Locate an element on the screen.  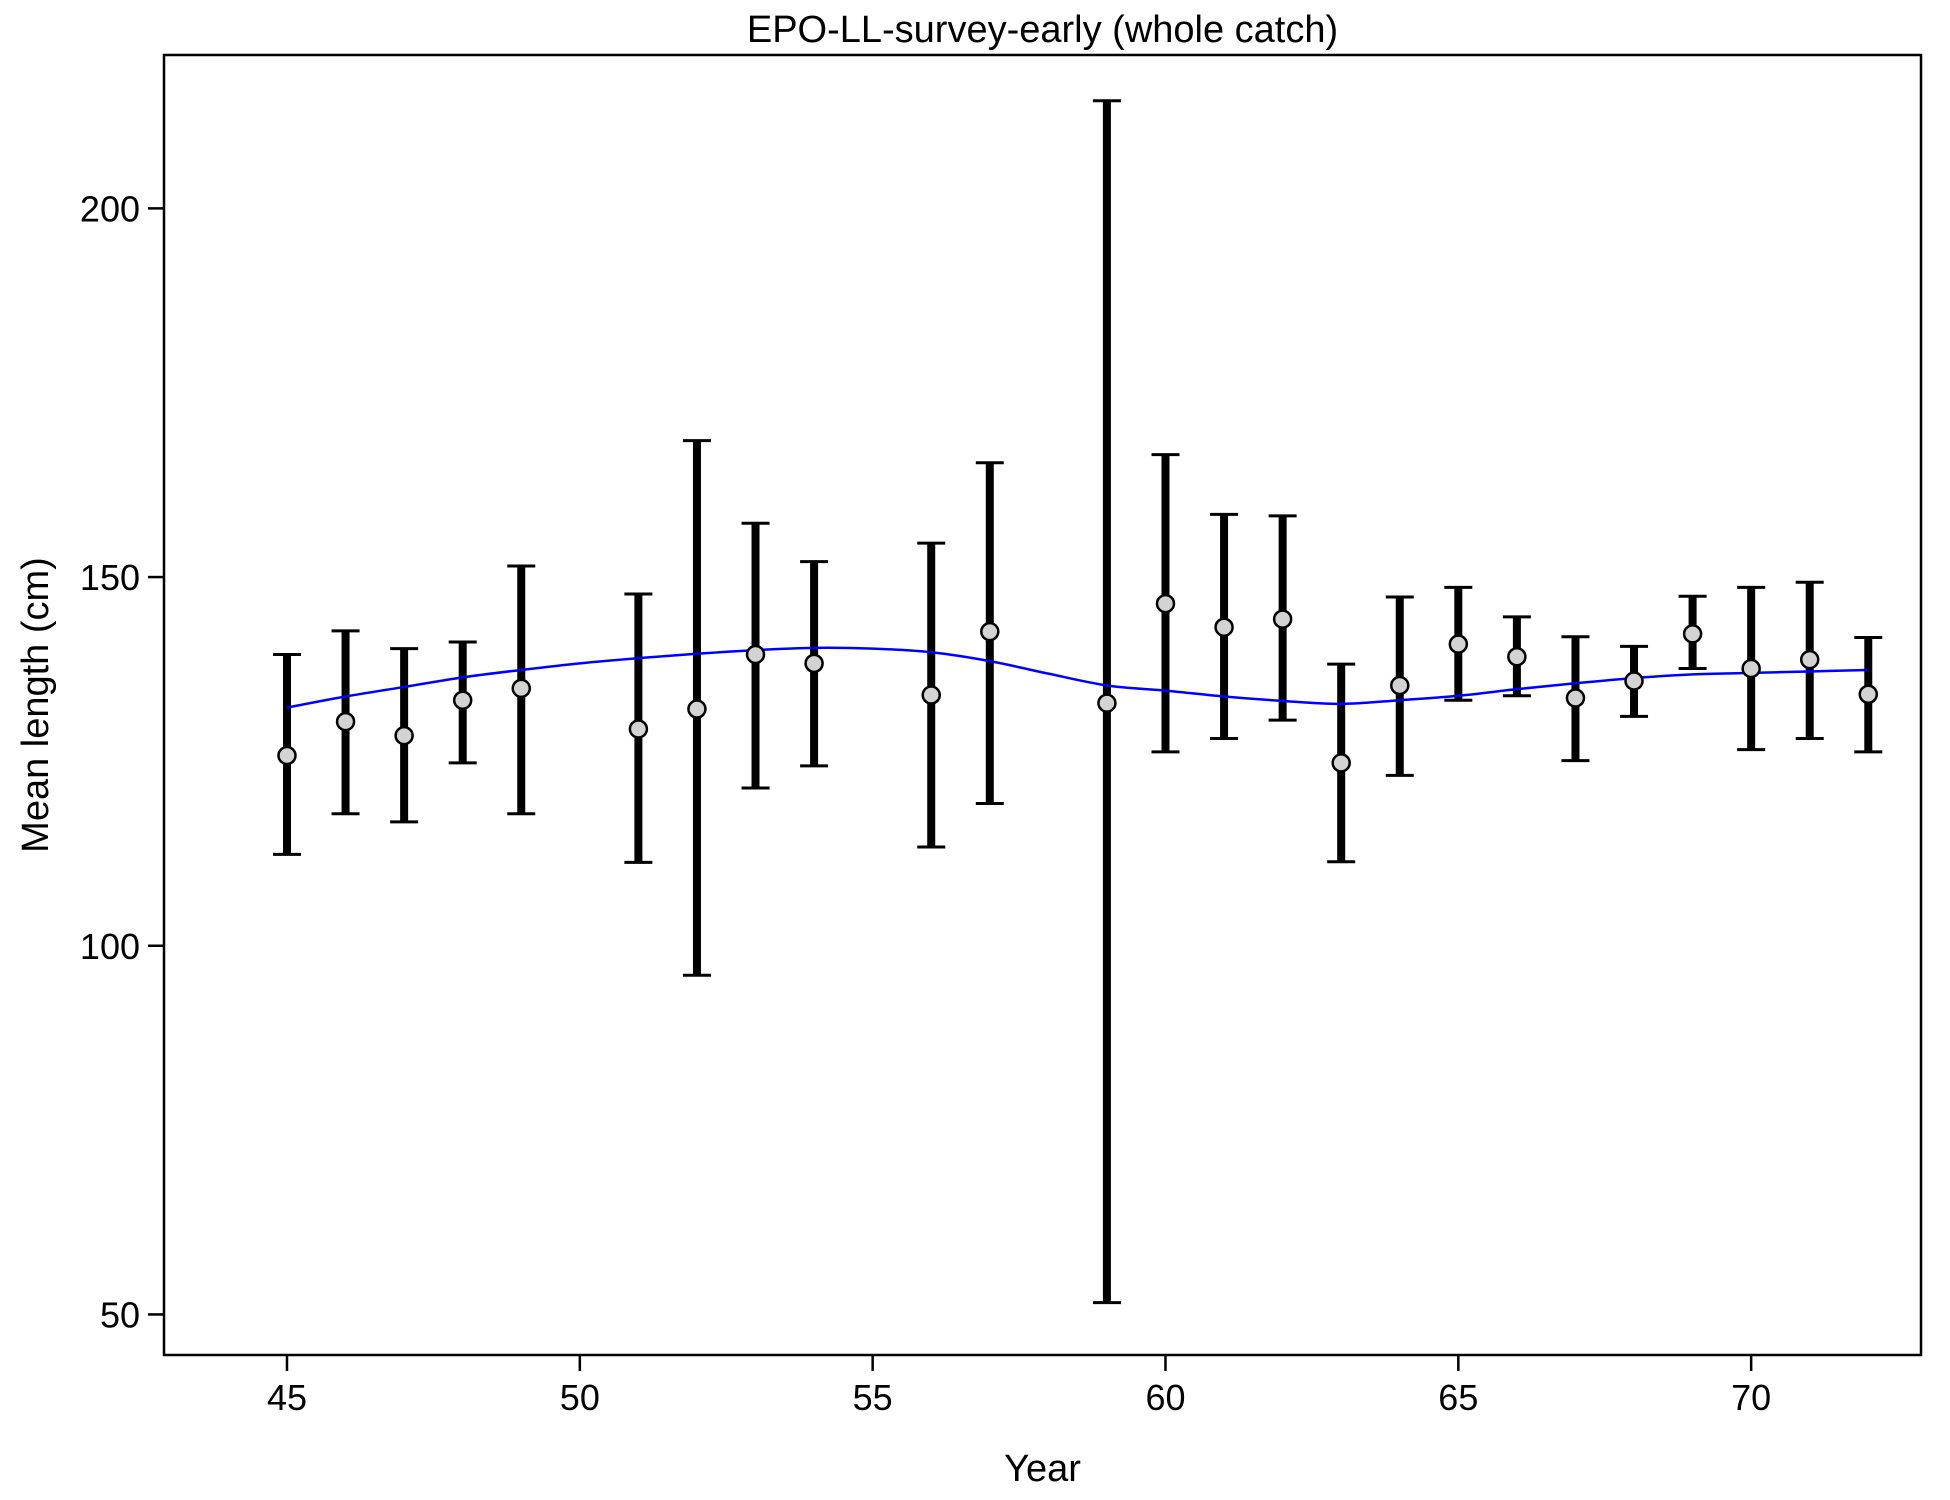
x-tick-label: 65 is located at coordinates (1458, 1397).